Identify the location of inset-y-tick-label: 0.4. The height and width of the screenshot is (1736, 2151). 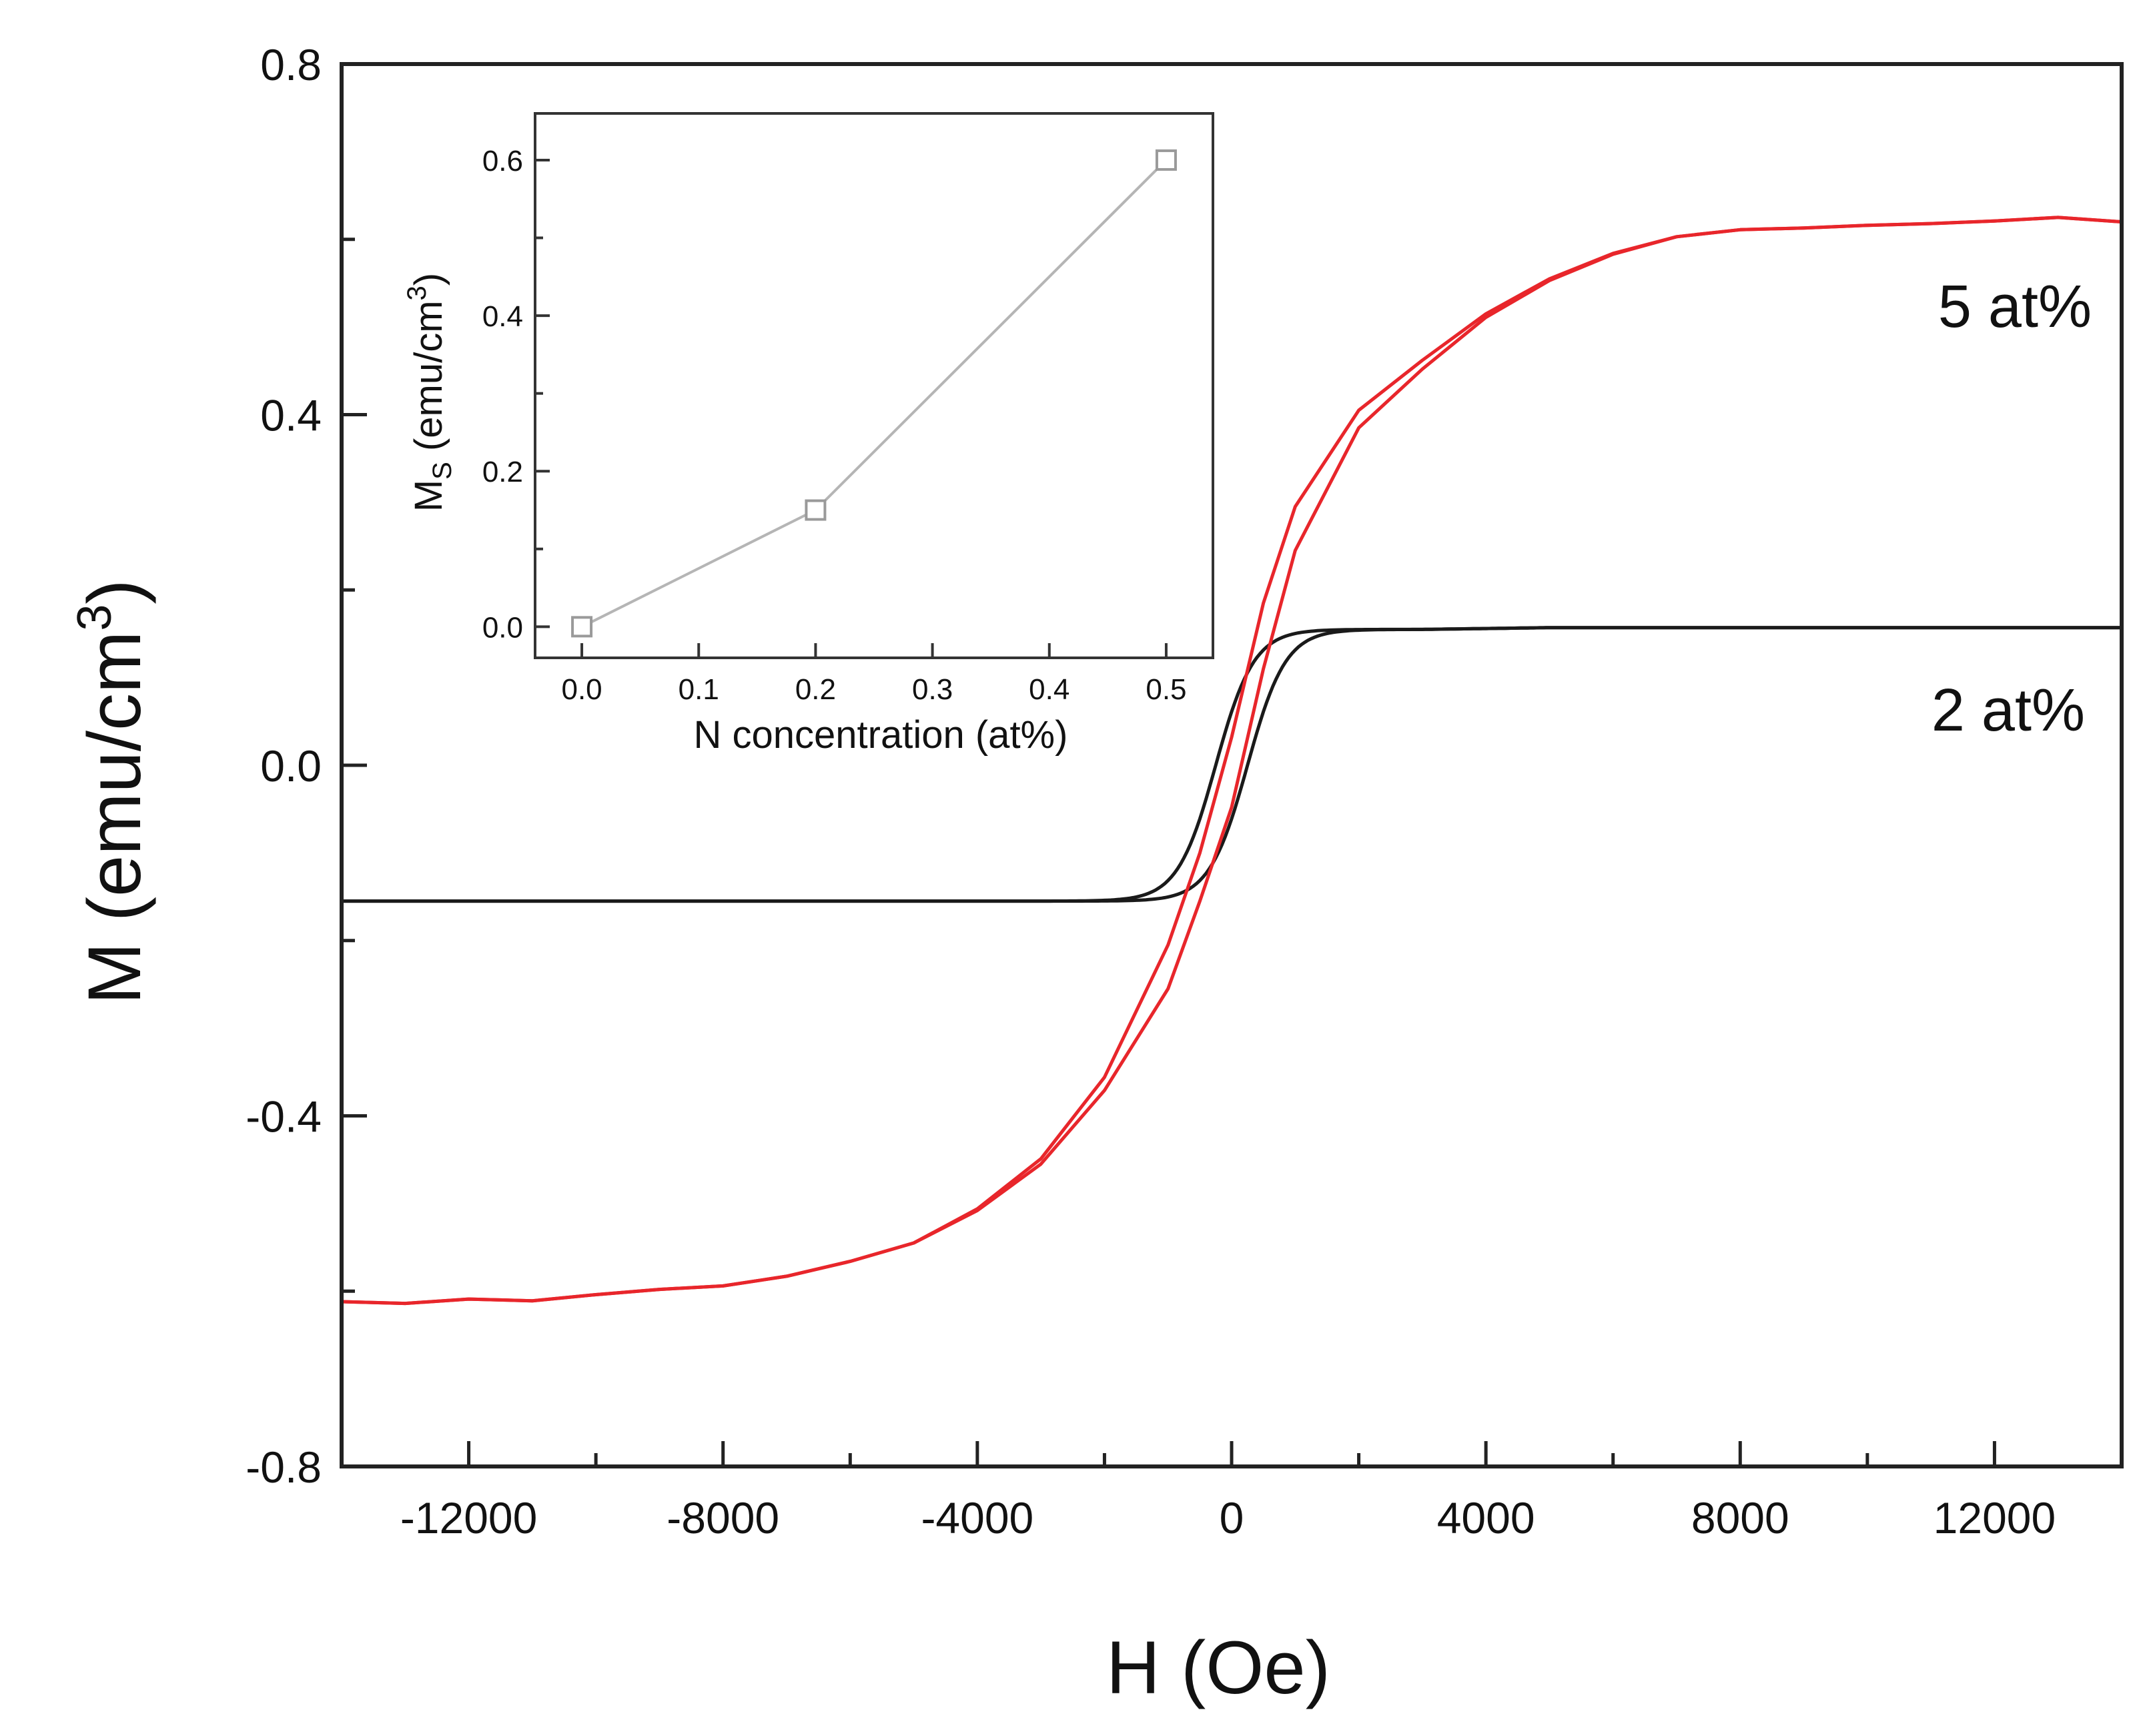
(502, 316).